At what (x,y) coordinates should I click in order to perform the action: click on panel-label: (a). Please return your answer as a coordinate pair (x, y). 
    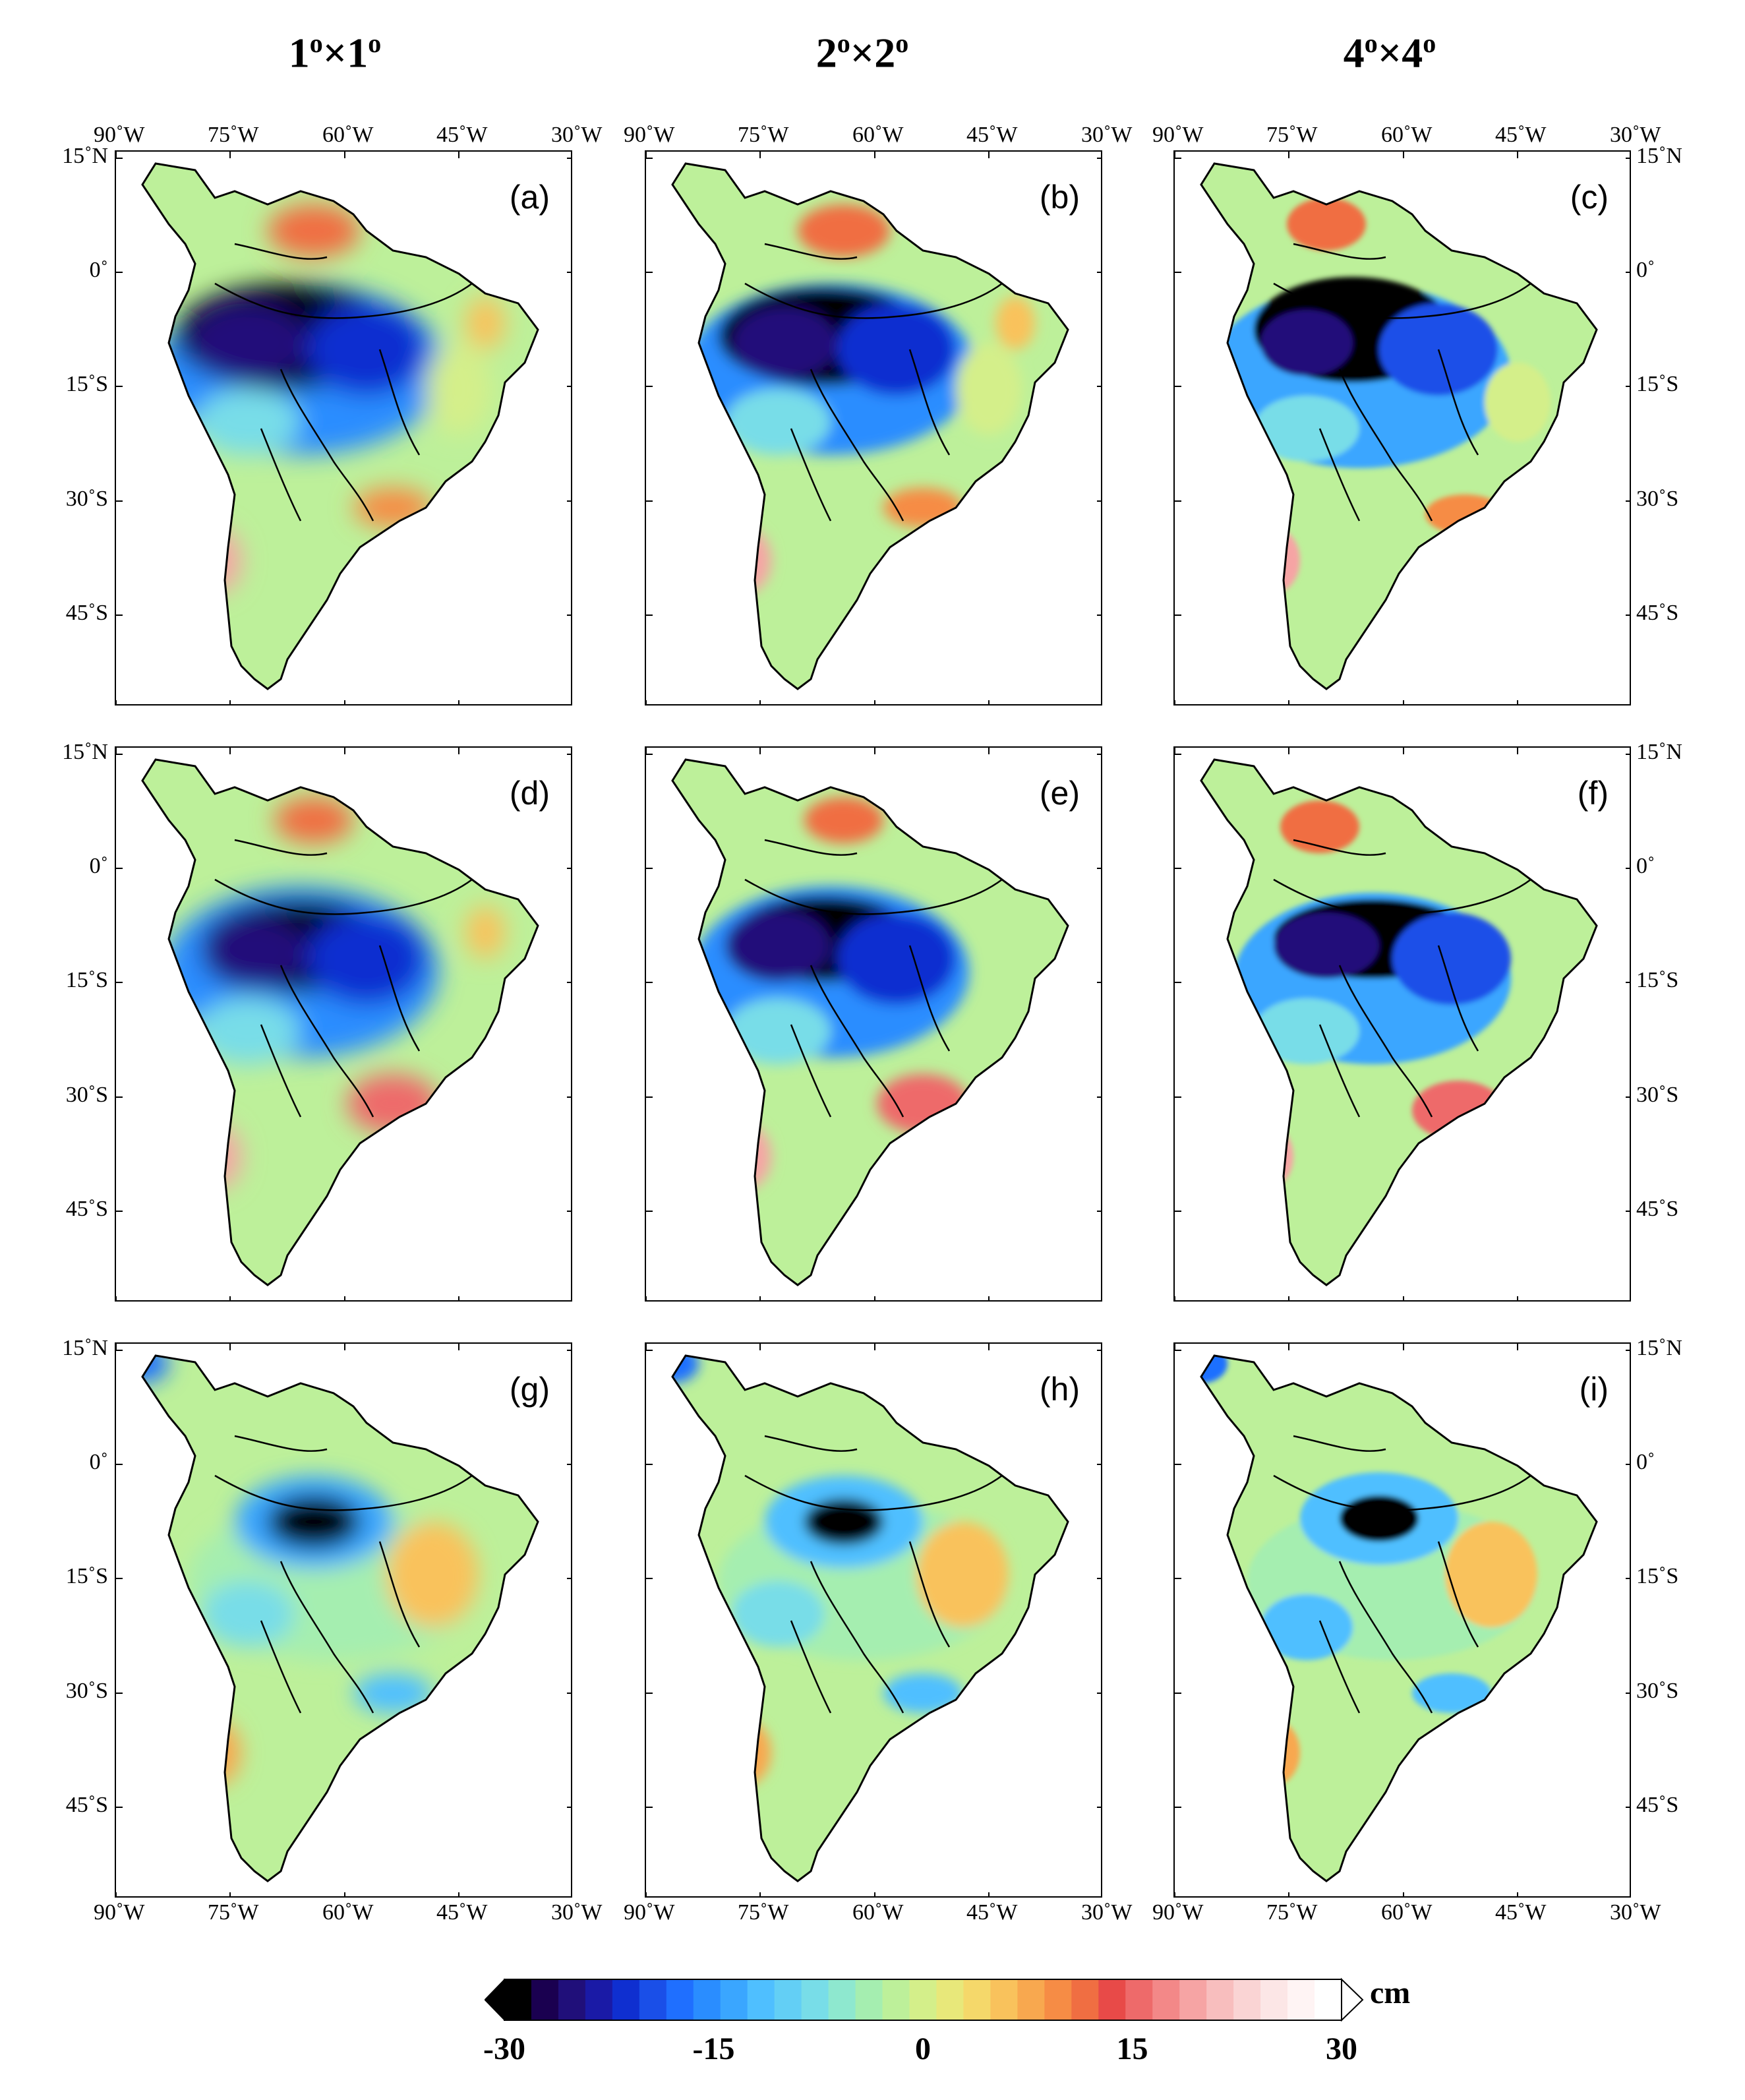
    Looking at the image, I should click on (529, 197).